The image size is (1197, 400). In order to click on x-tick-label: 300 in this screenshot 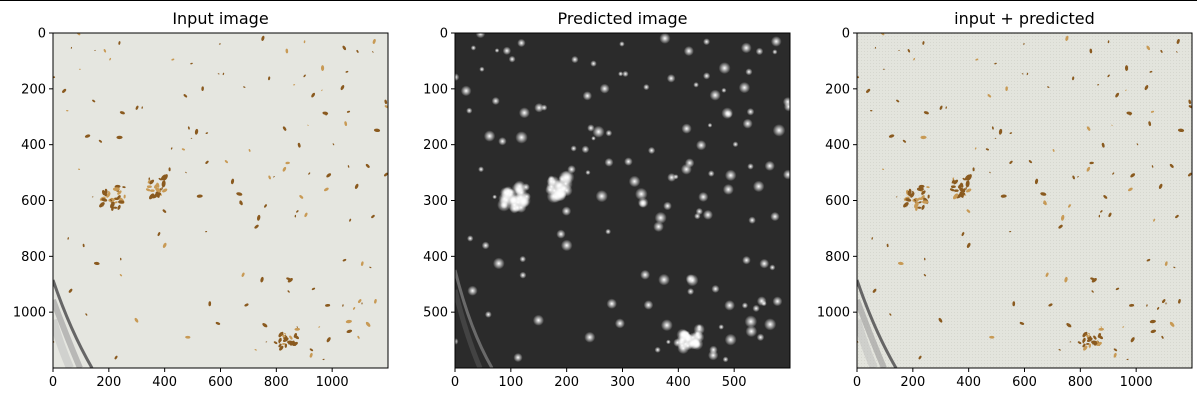, I will do `click(622, 382)`.